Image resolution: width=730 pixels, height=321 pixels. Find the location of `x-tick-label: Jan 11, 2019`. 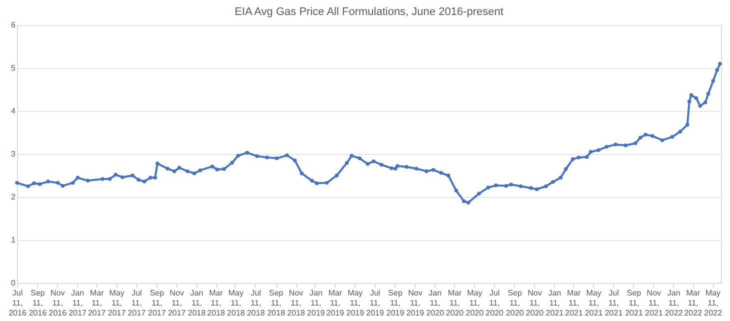

x-tick-label: Jan 11, 2019 is located at coordinates (316, 303).